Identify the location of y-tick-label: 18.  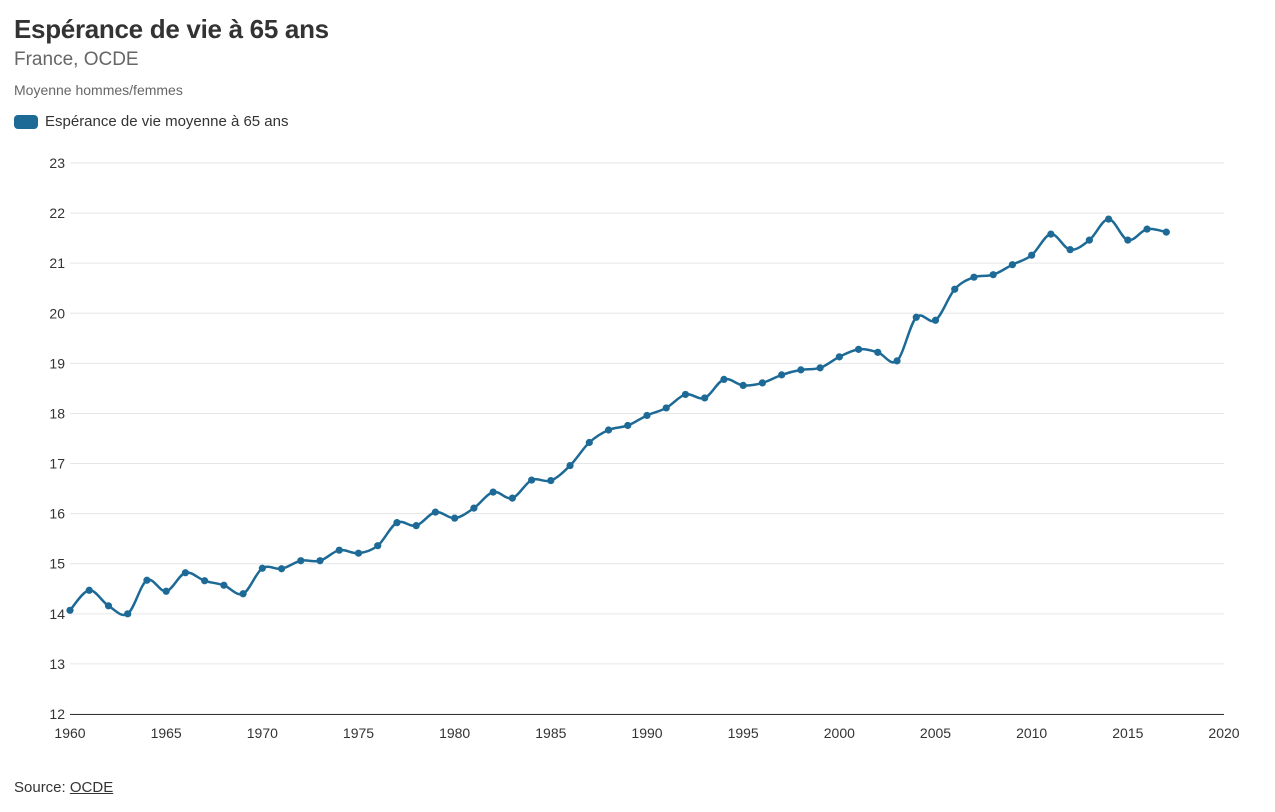
(57, 413).